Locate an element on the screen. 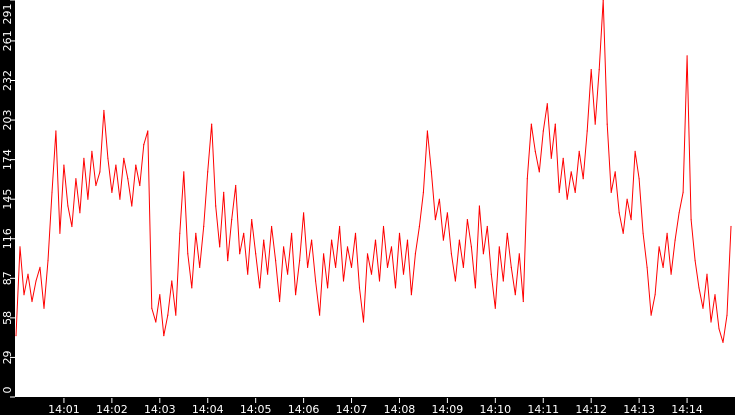 Image resolution: width=735 pixels, height=415 pixels. x-tick-label: 14:02 is located at coordinates (112, 409).